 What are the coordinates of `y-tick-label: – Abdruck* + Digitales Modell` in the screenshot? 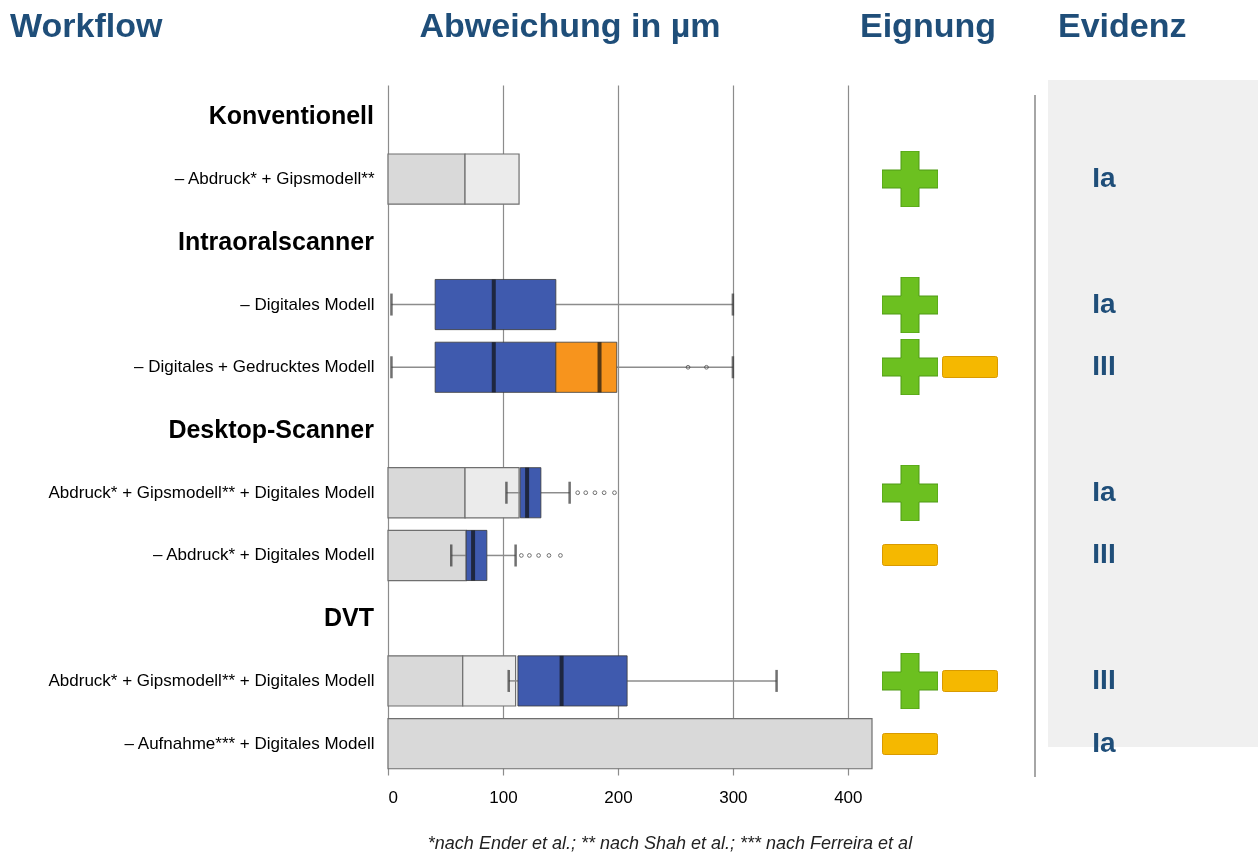 It's located at (263, 555).